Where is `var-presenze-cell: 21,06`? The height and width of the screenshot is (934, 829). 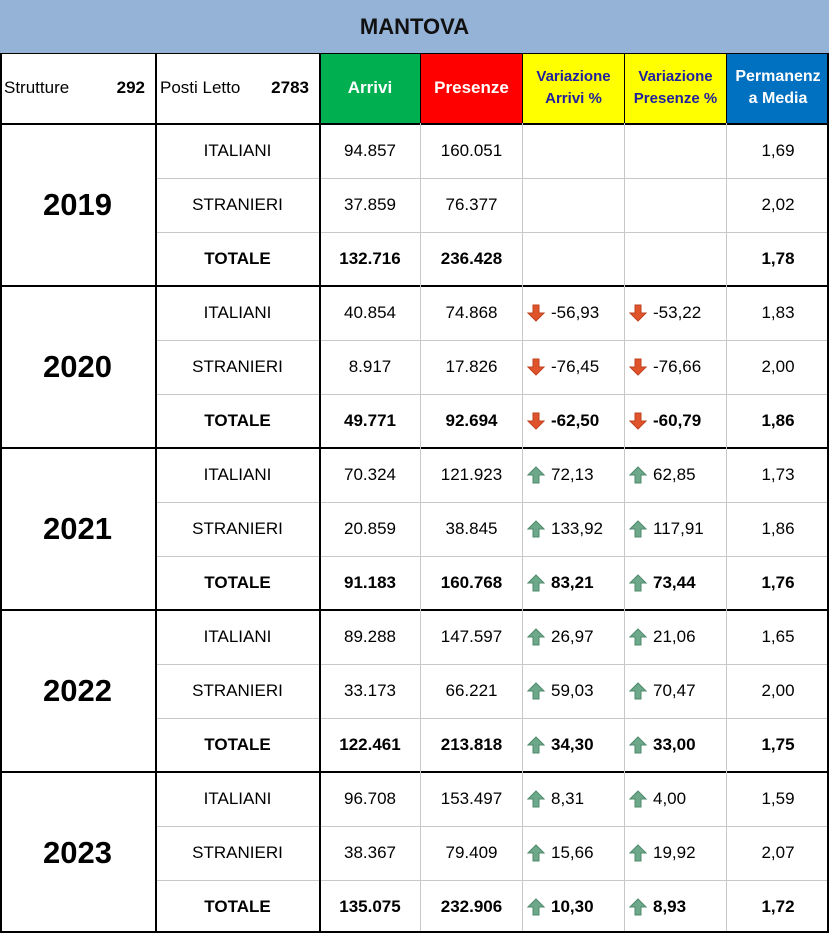
var-presenze-cell: 21,06 is located at coordinates (675, 637).